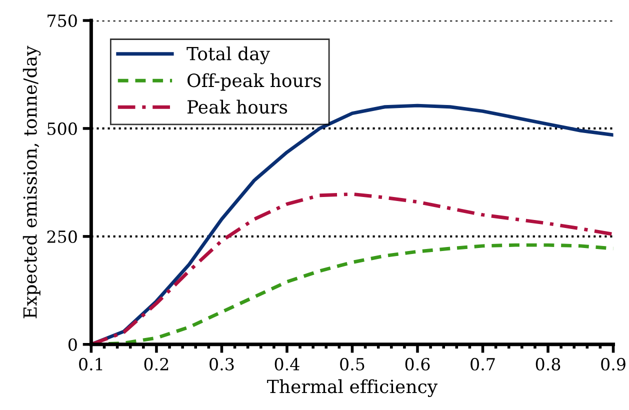 The height and width of the screenshot is (410, 629). Describe the element at coordinates (62, 236) in the screenshot. I see `y-tick-label: 250` at that location.